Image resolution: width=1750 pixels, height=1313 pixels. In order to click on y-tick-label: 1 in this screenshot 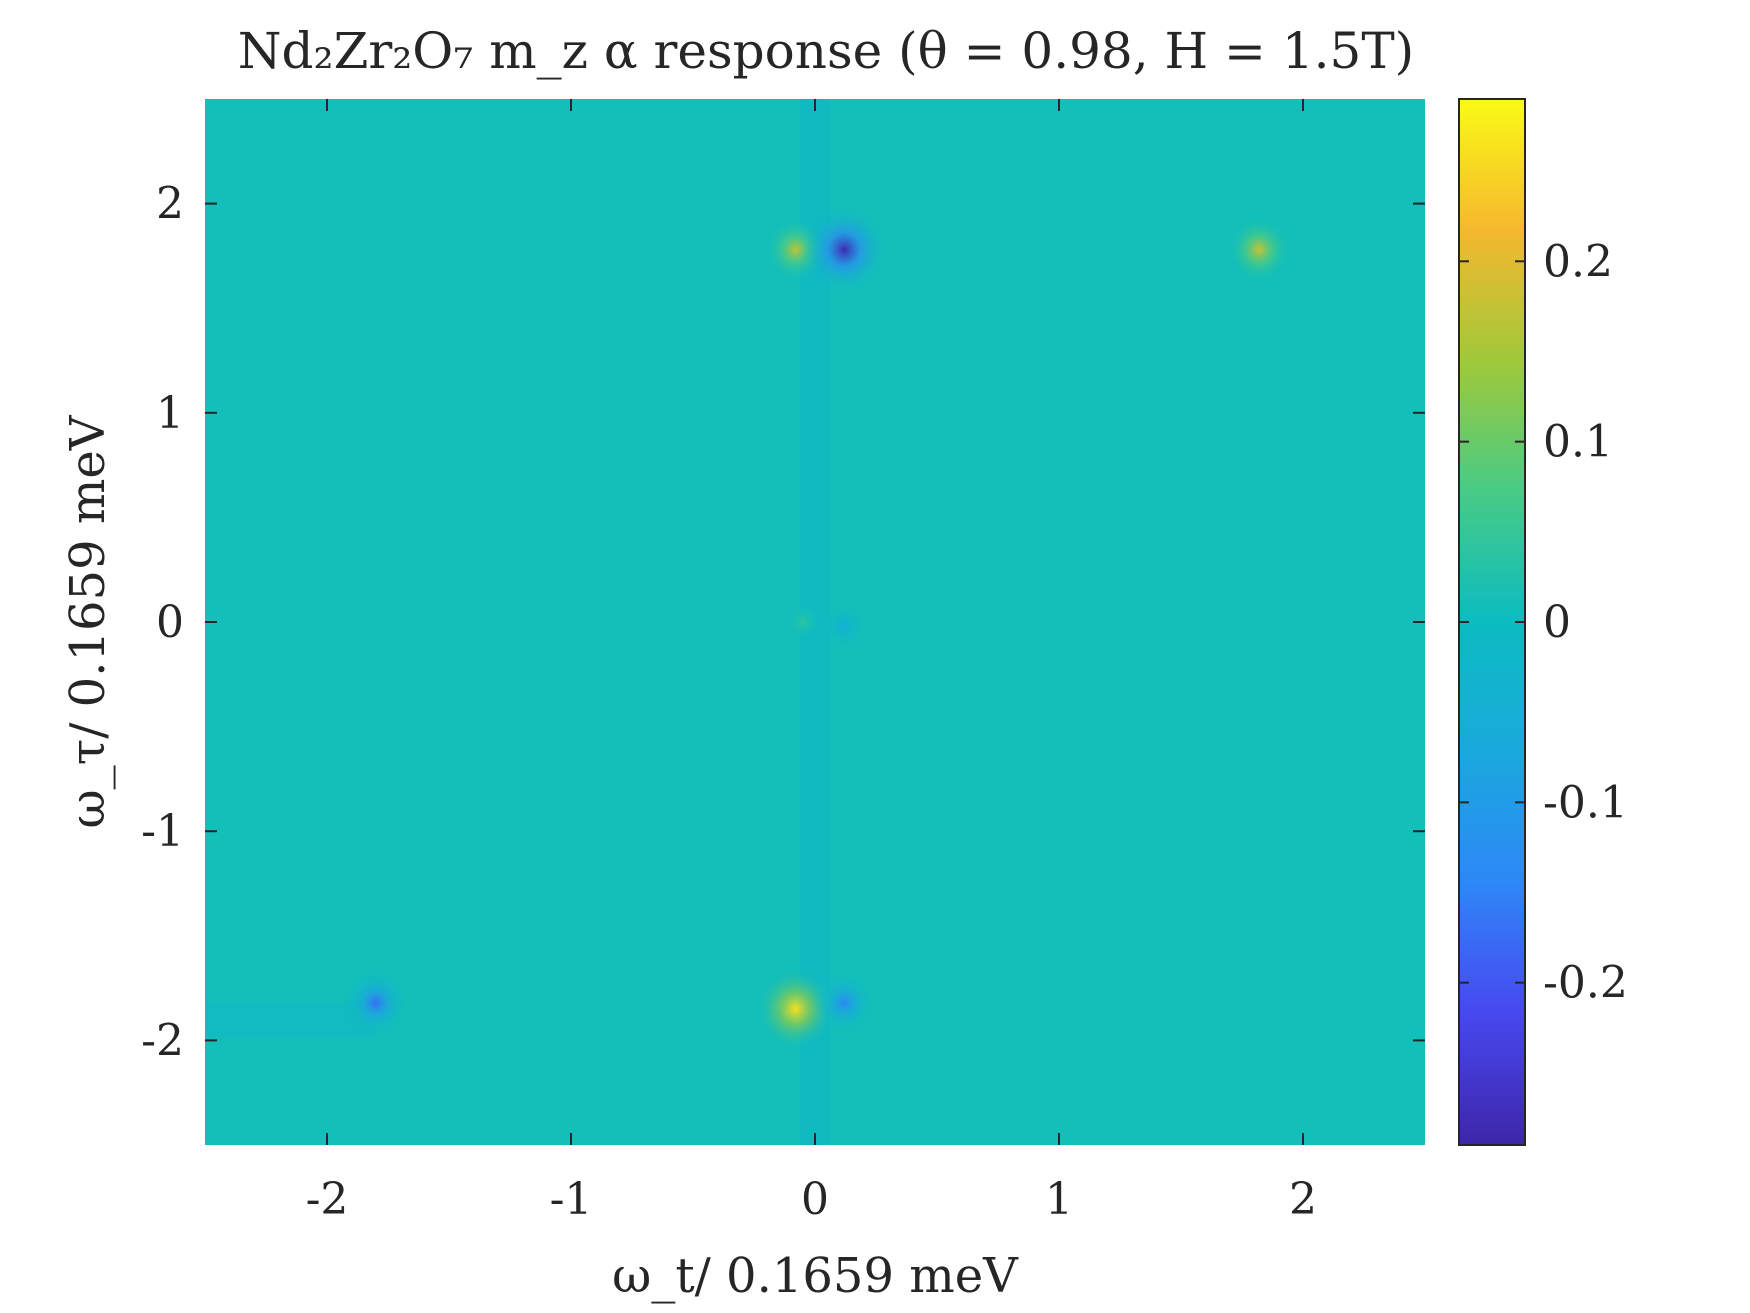, I will do `click(170, 413)`.